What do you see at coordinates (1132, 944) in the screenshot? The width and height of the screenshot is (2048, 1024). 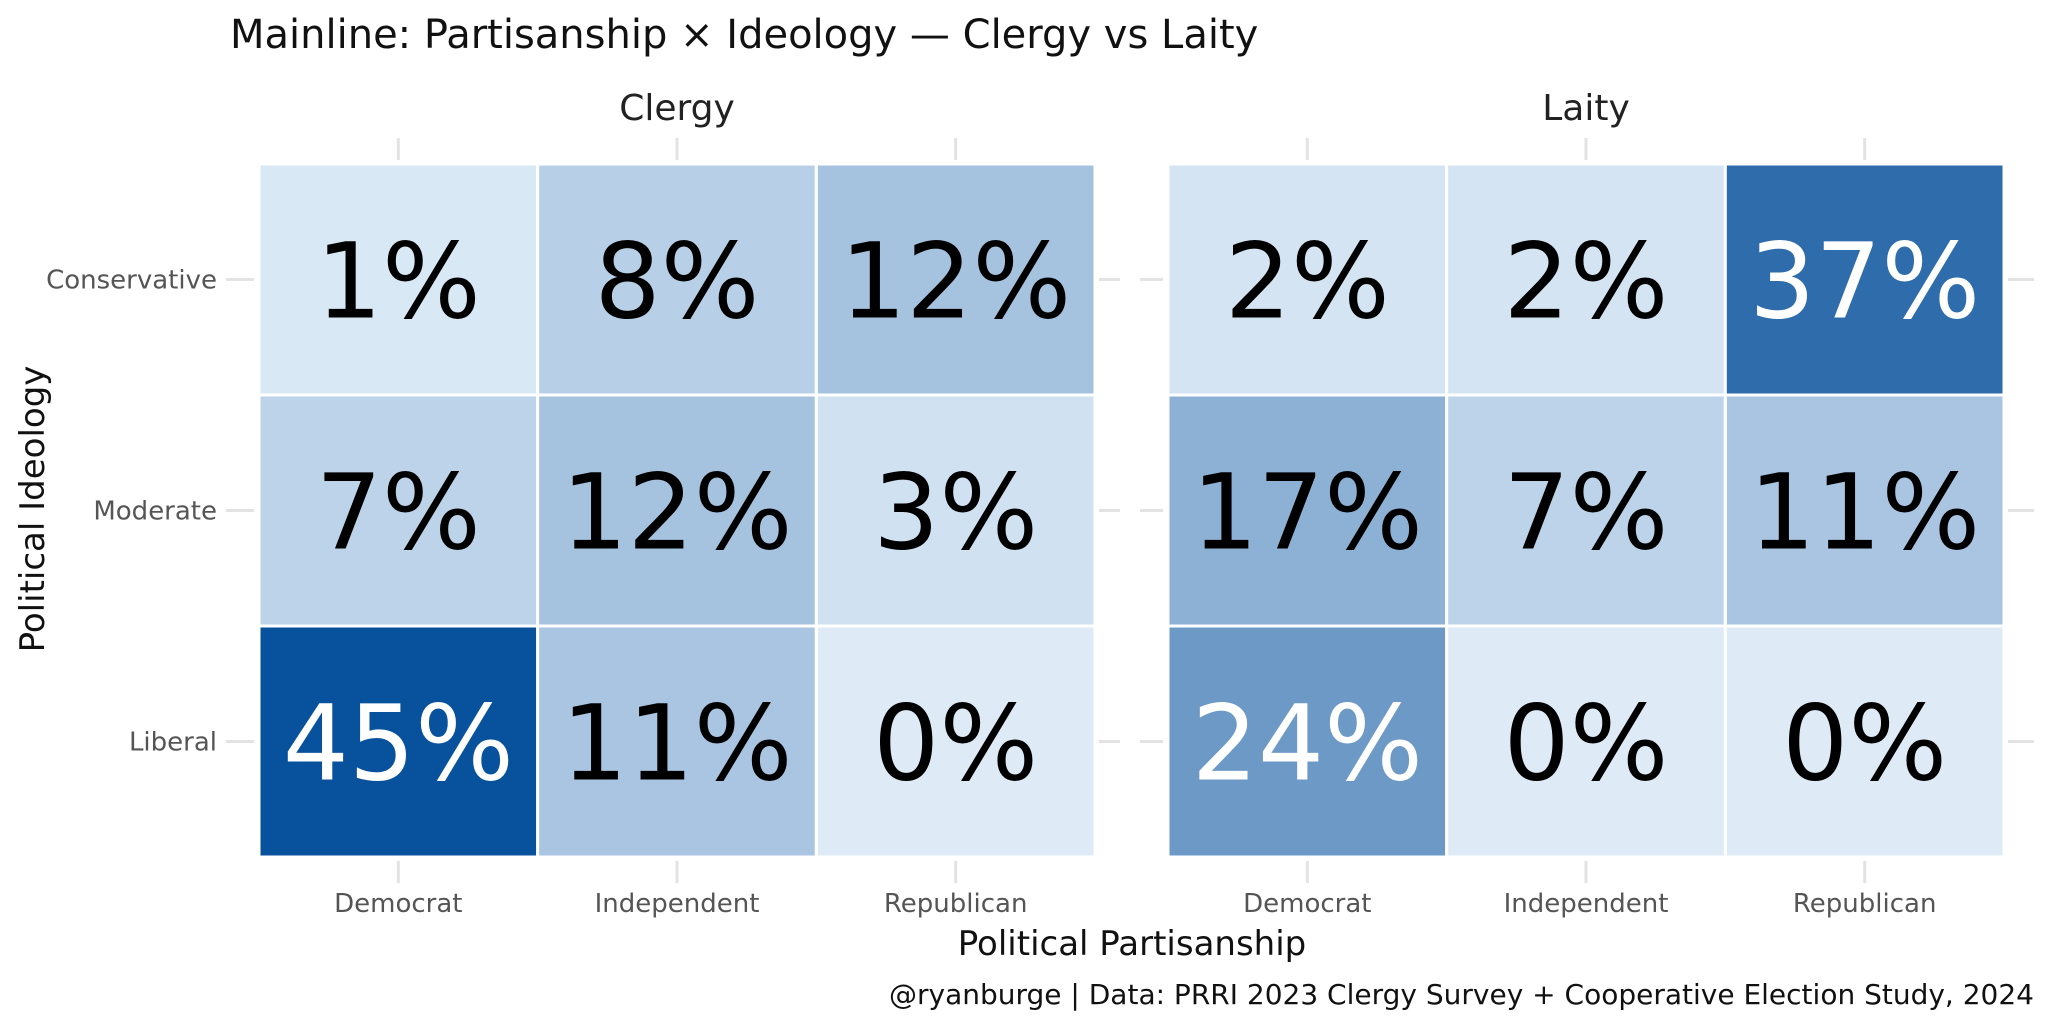 I see `x-axis-title: Political Partisanship` at bounding box center [1132, 944].